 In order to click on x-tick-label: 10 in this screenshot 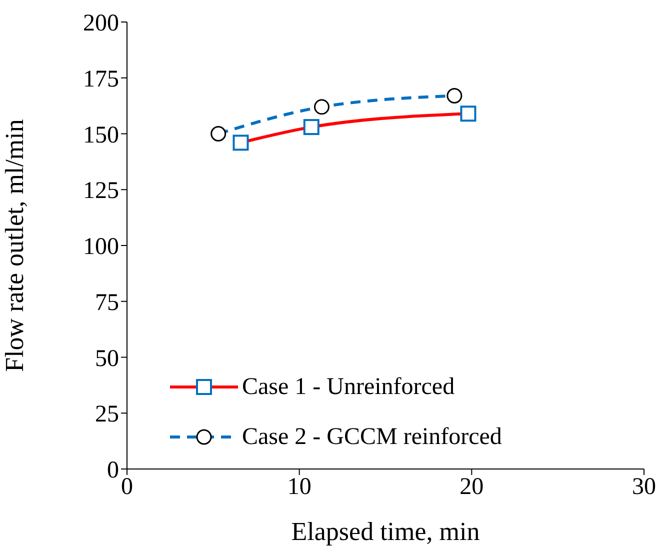, I will do `click(299, 487)`.